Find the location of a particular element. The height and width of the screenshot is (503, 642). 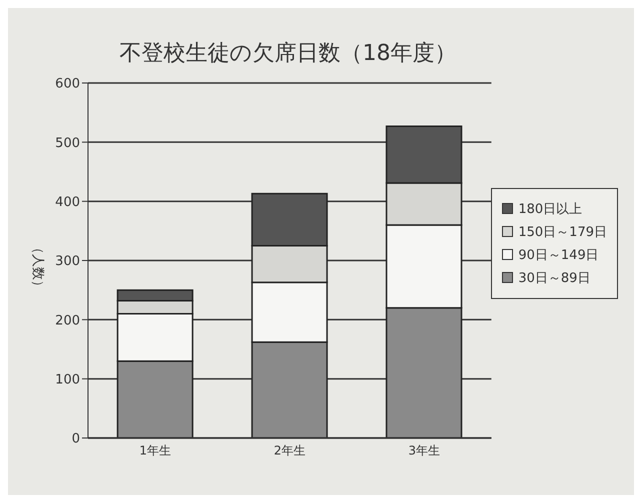

x-tick-label: 3年生 is located at coordinates (424, 451).